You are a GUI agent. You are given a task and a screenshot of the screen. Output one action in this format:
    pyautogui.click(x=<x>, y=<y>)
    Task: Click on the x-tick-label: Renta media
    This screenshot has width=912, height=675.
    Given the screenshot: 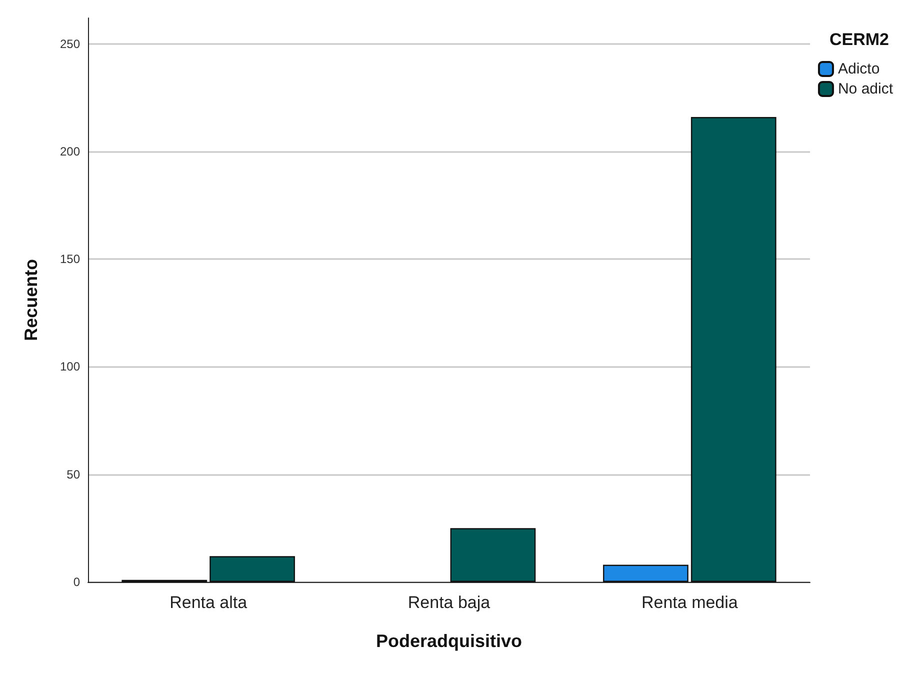 What is the action you would take?
    pyautogui.click(x=689, y=602)
    